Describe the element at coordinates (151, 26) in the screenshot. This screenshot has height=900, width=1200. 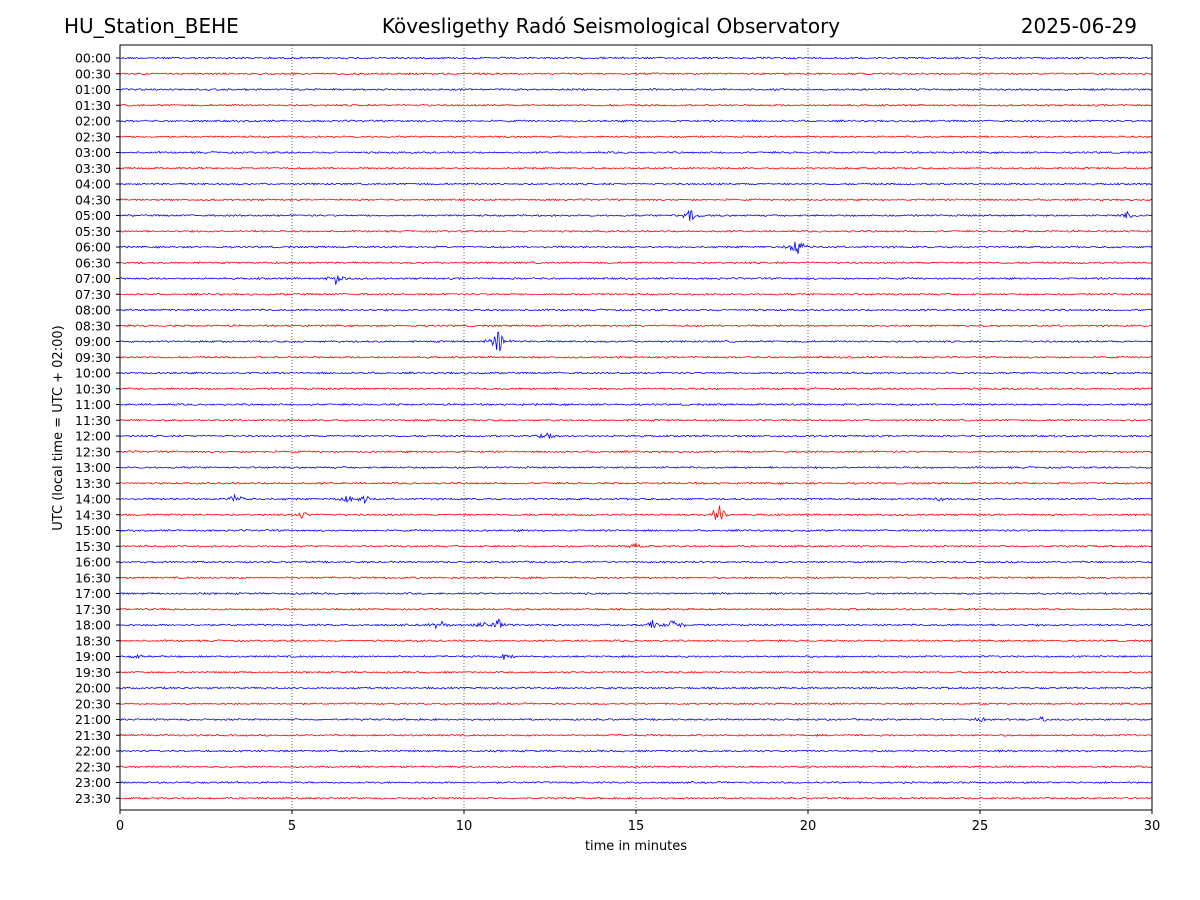
I see `station-name: HU_Station_BEHE` at that location.